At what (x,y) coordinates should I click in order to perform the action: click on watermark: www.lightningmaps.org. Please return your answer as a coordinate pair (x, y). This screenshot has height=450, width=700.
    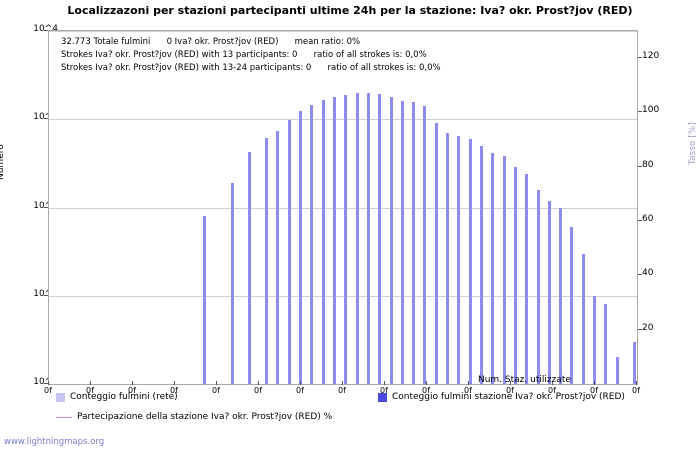
    Looking at the image, I should click on (54, 442).